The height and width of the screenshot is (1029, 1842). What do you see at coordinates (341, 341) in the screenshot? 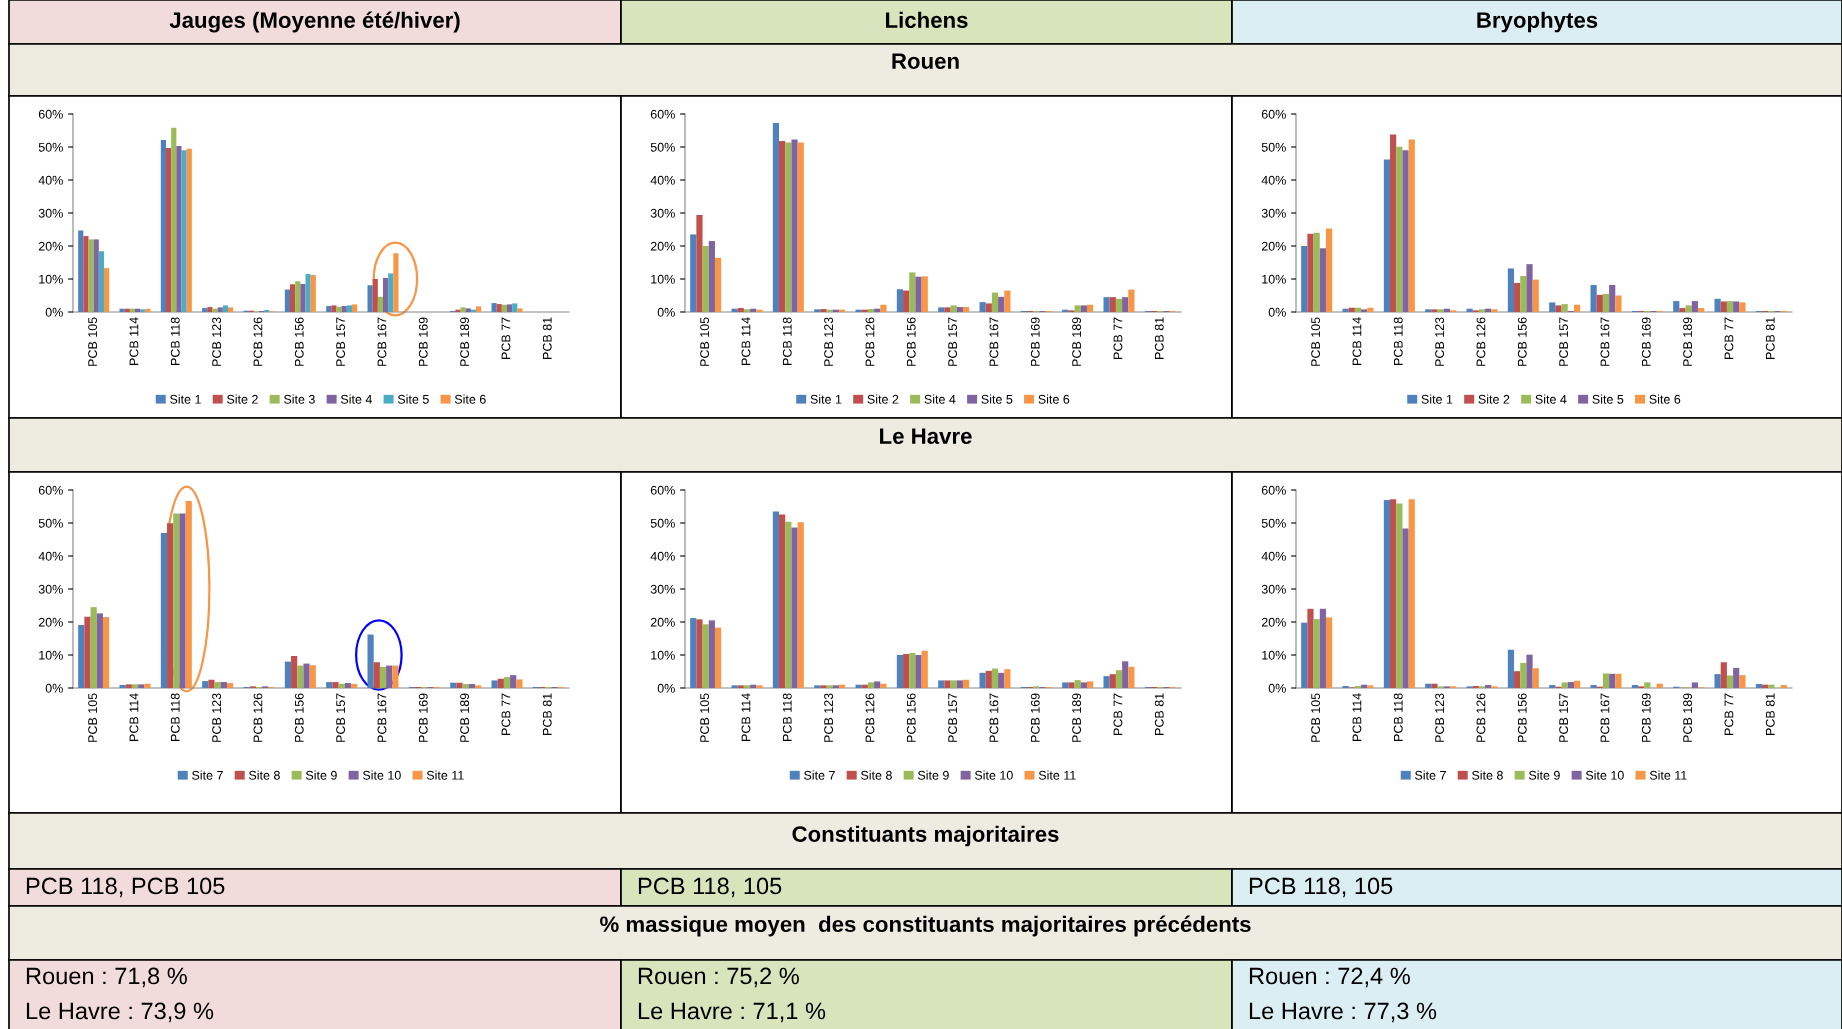
I see `x-tick-label: PCB 157` at bounding box center [341, 341].